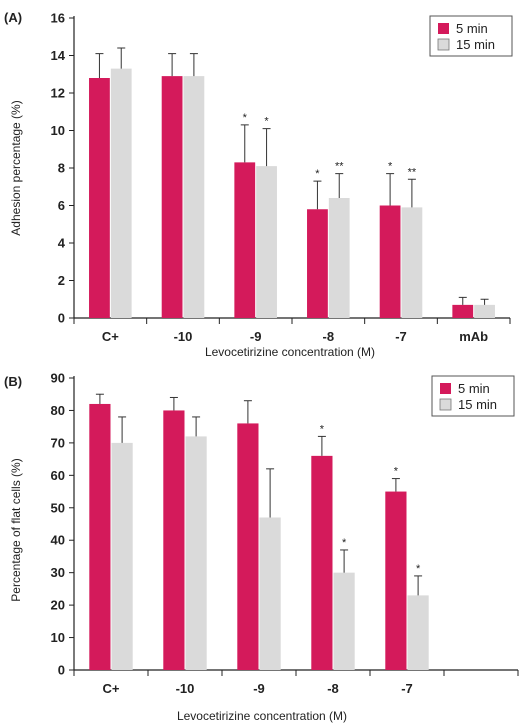 This screenshot has height=724, width=522. I want to click on panel-label: (A), so click(13, 17).